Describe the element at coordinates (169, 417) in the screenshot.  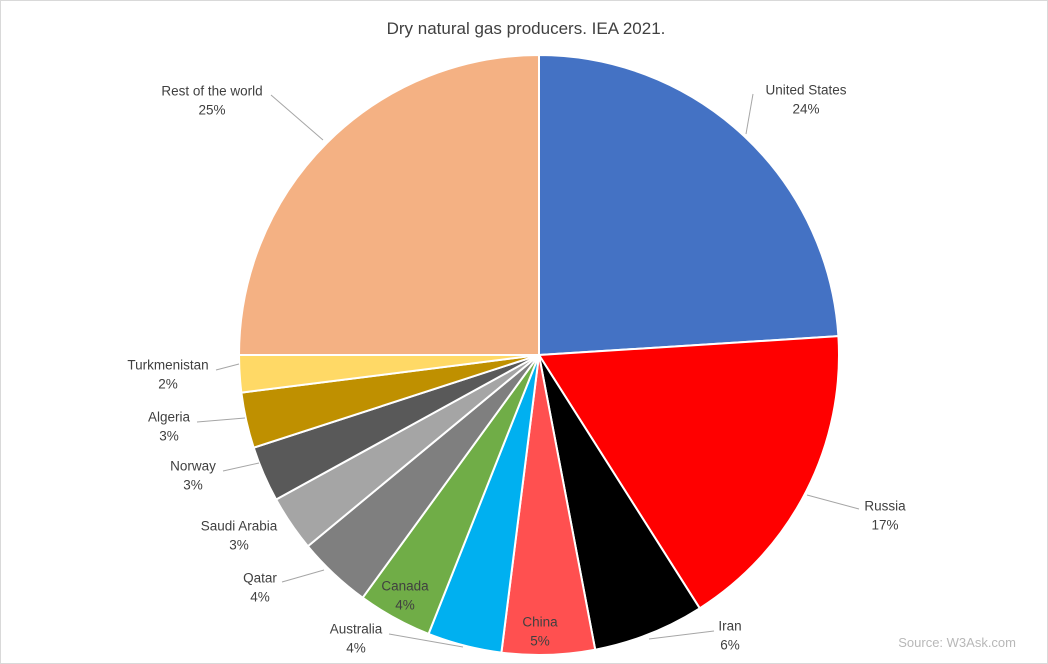
I see `slice-label-algeria: Algeria` at that location.